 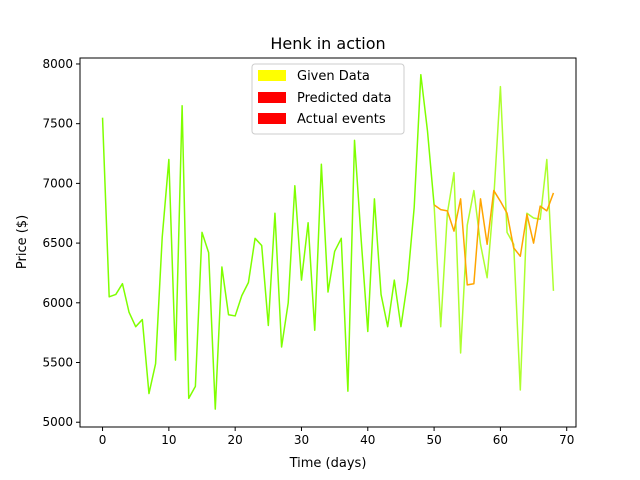 I want to click on legend-swatch-given-data, so click(x=272, y=75).